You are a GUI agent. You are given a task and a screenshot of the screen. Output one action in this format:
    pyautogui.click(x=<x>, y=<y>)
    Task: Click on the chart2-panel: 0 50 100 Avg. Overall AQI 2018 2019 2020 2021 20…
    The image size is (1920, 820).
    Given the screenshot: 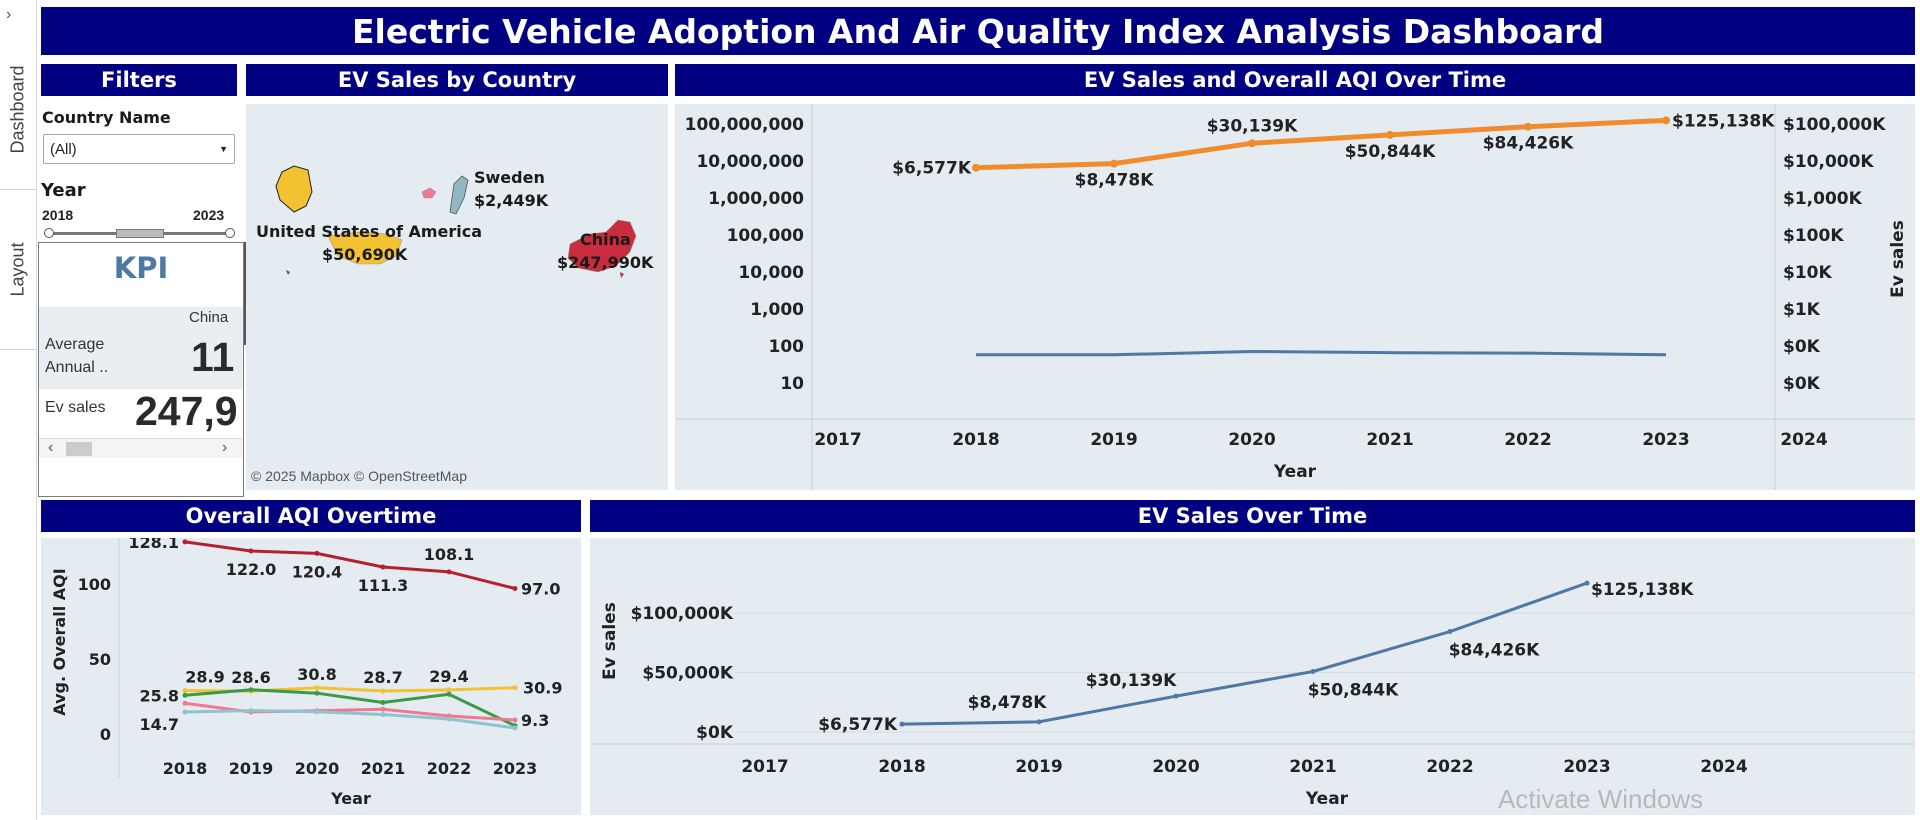 What is the action you would take?
    pyautogui.click(x=311, y=674)
    